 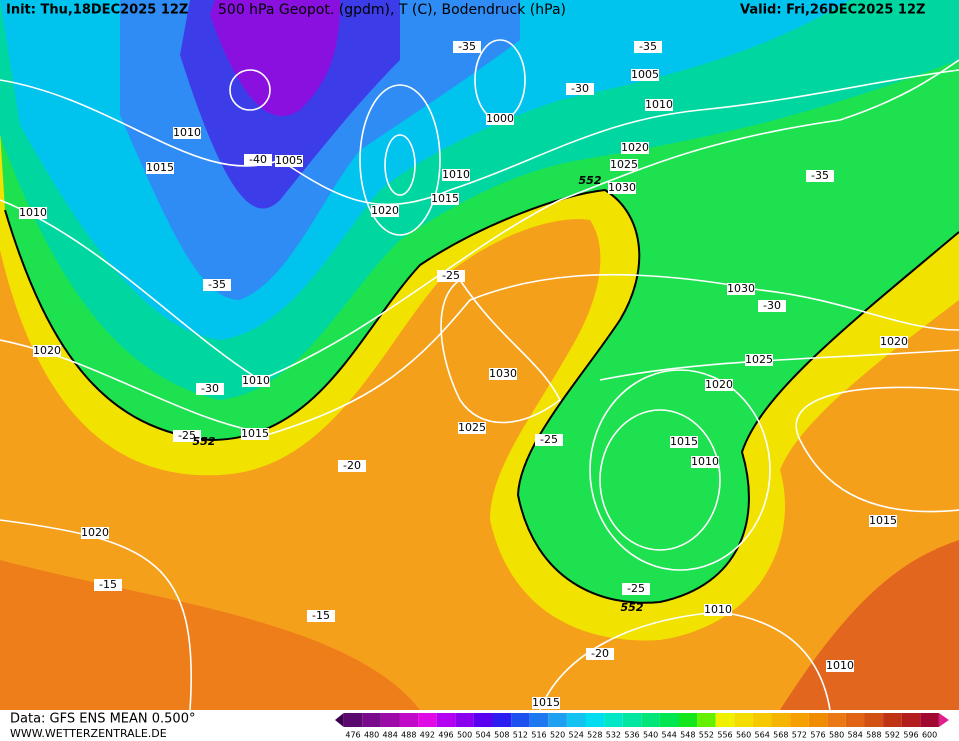 I want to click on colorbar-label: 528, so click(x=594, y=735).